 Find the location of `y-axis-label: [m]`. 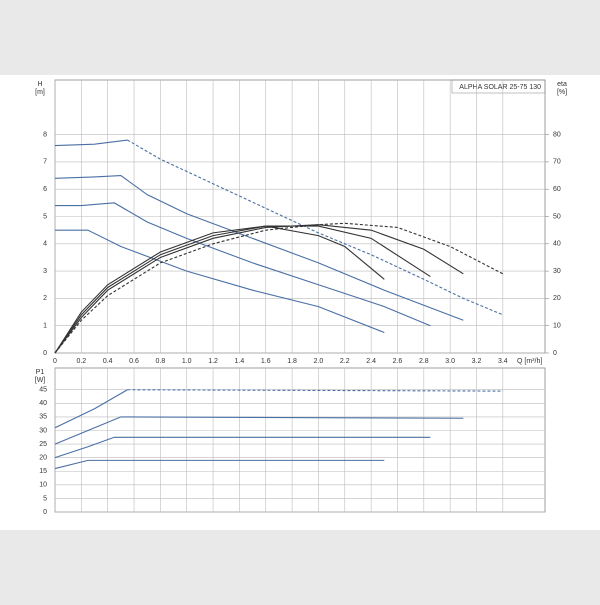

y-axis-label: [m] is located at coordinates (40, 92).